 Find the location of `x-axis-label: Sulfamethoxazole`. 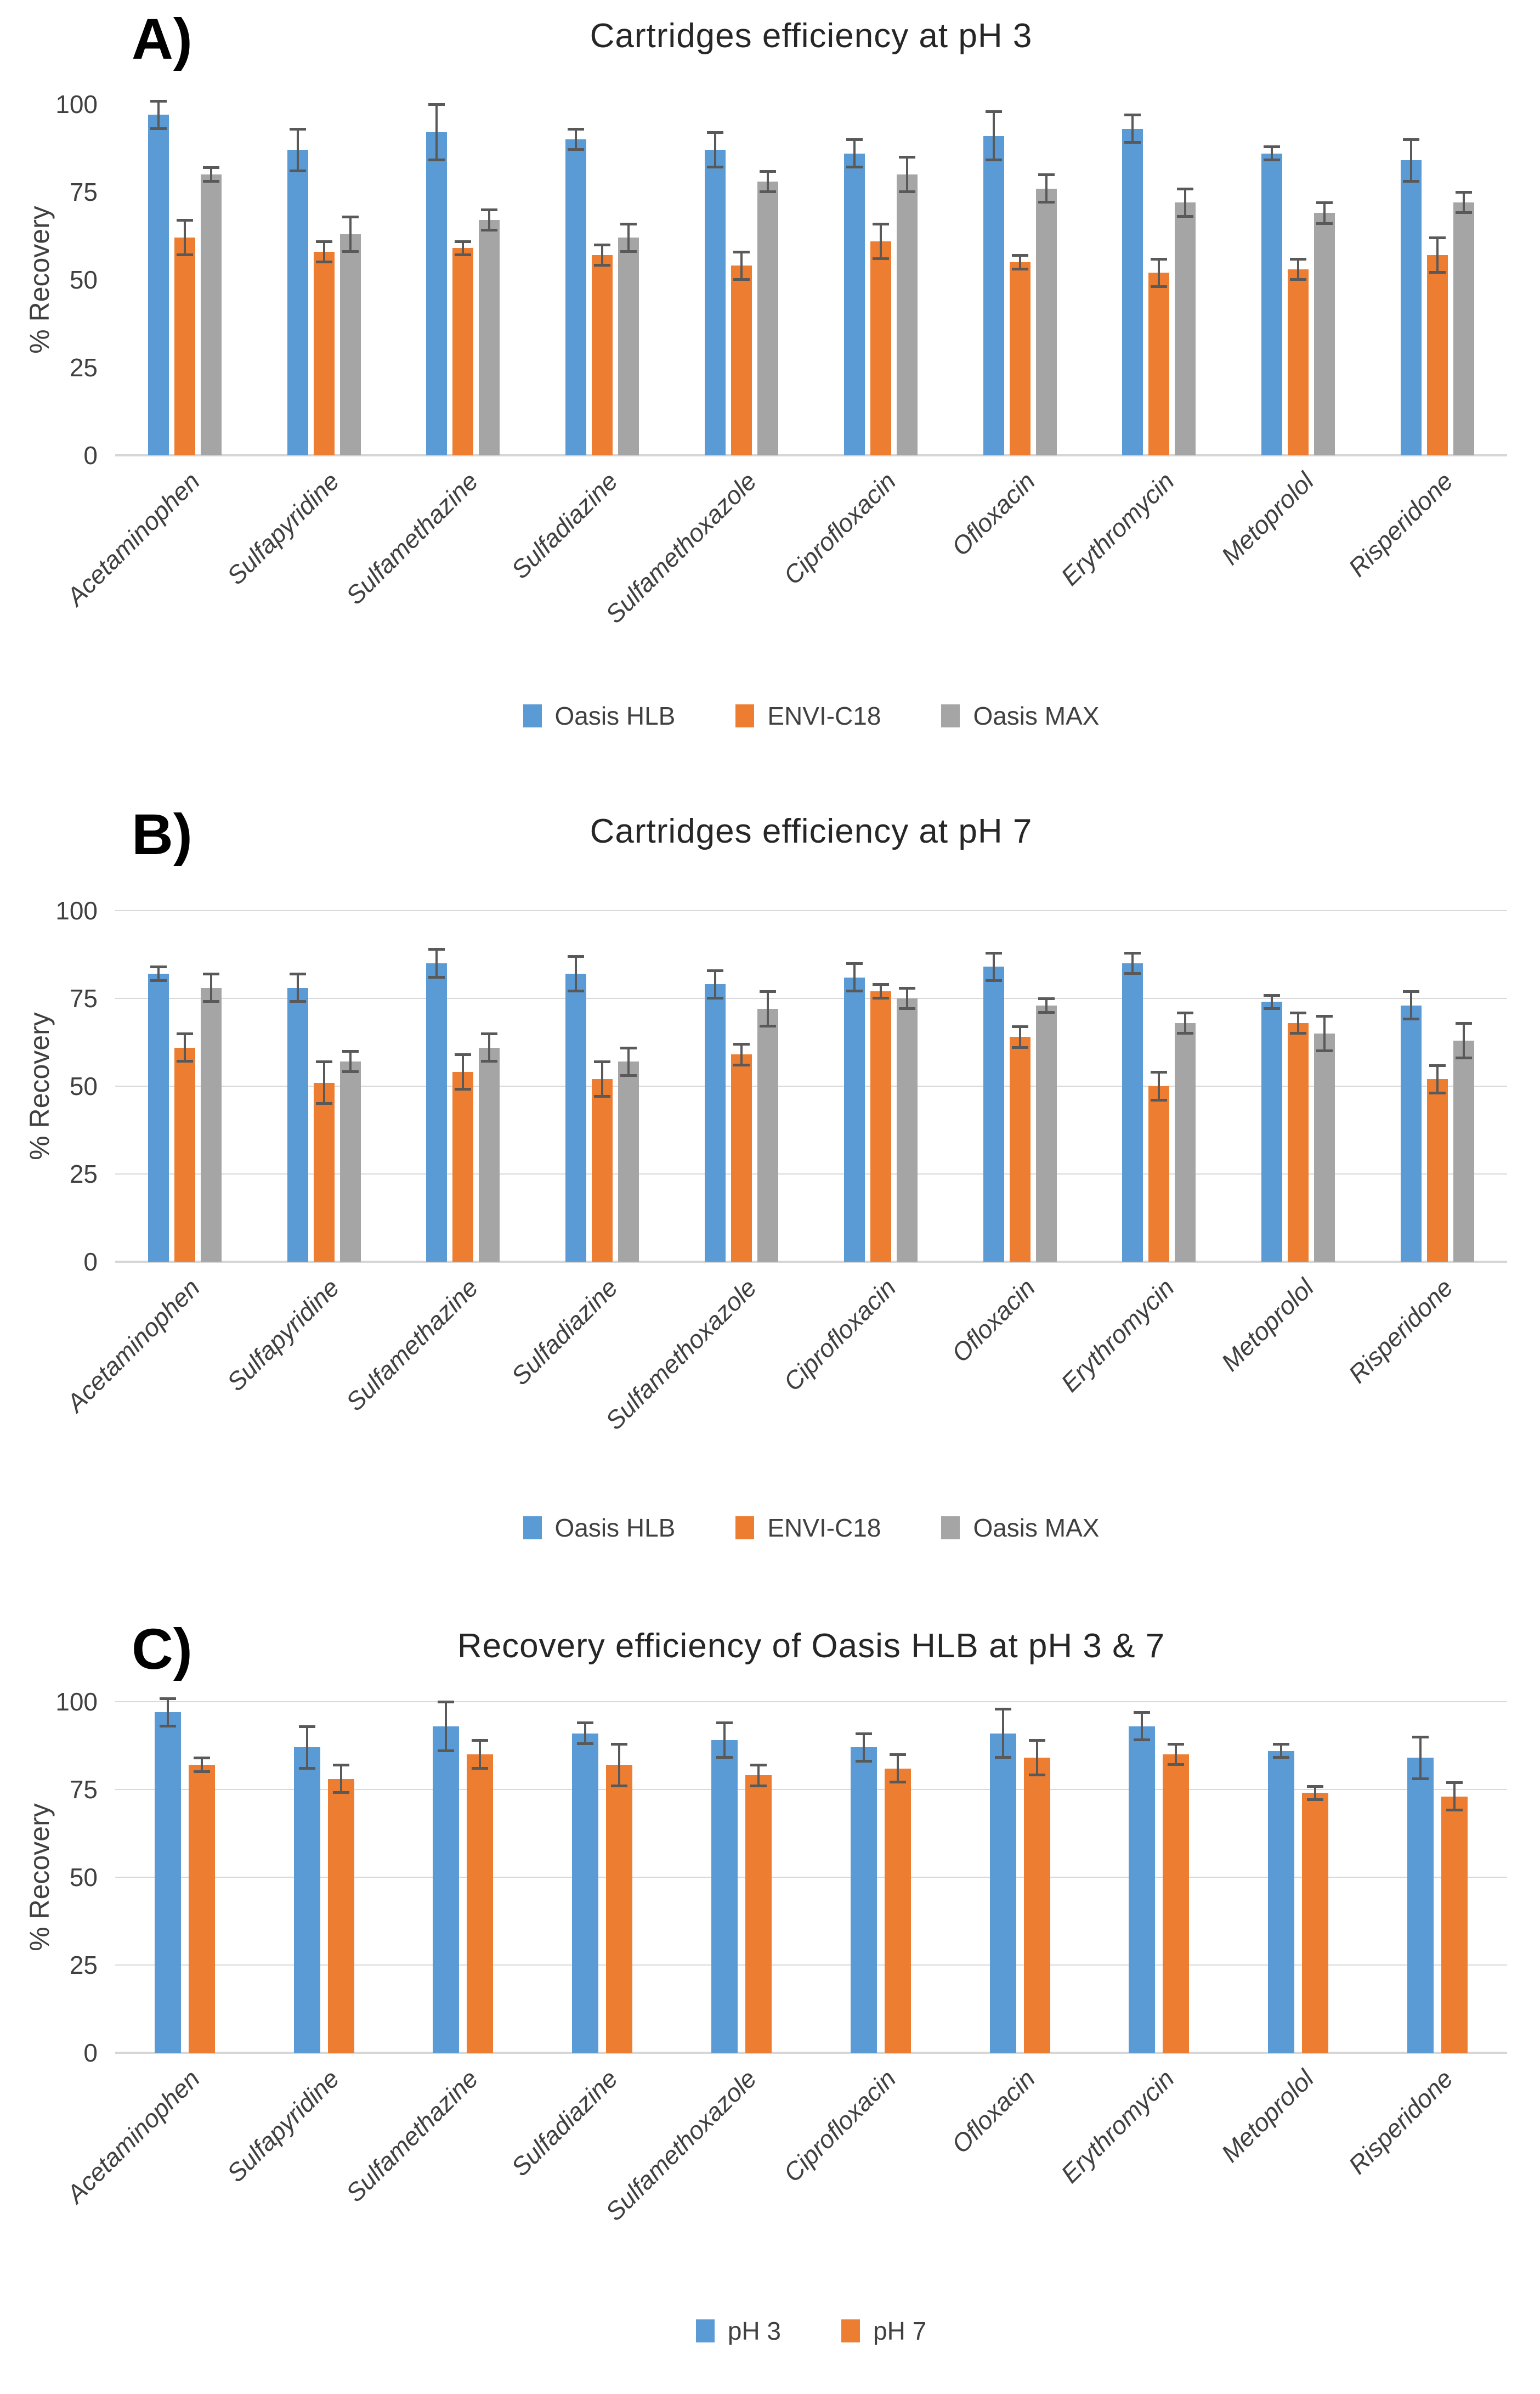

x-axis-label: Sulfamethoxazole is located at coordinates (681, 2145).